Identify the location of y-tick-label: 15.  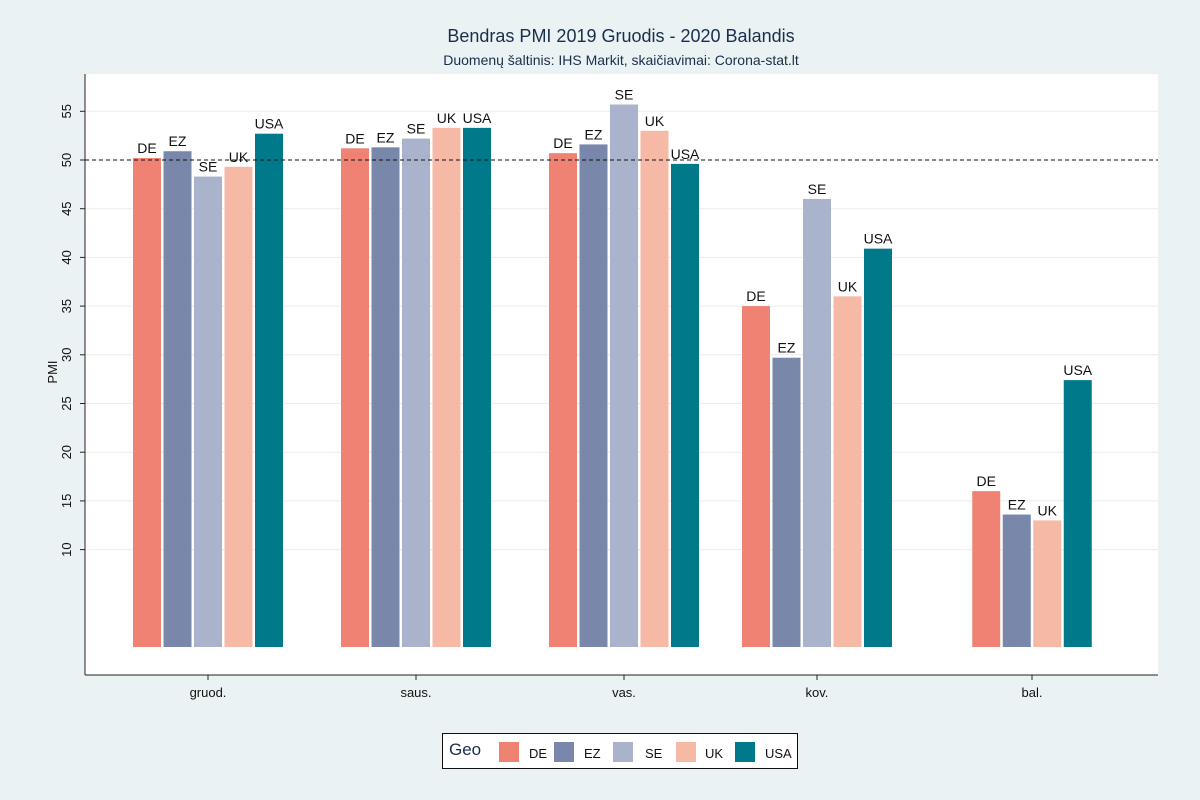
(66, 501).